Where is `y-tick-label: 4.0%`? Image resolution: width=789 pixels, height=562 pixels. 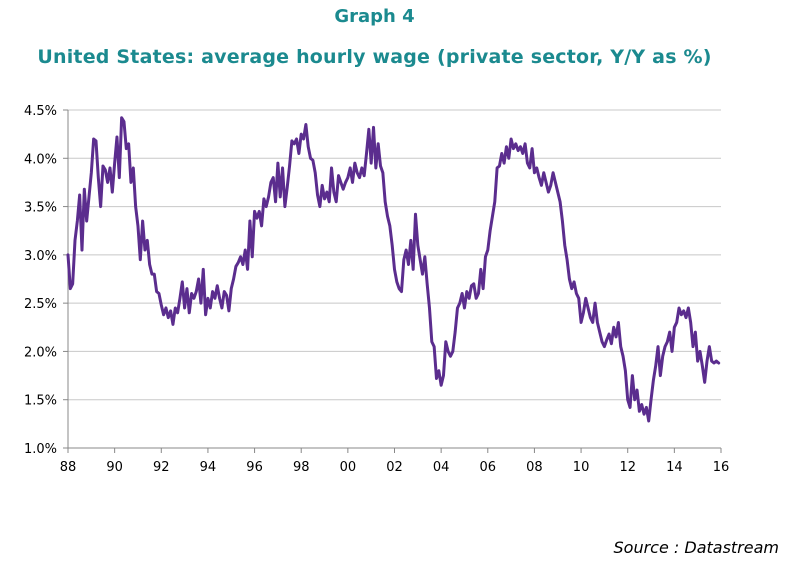
y-tick-label: 4.0% is located at coordinates (40, 159).